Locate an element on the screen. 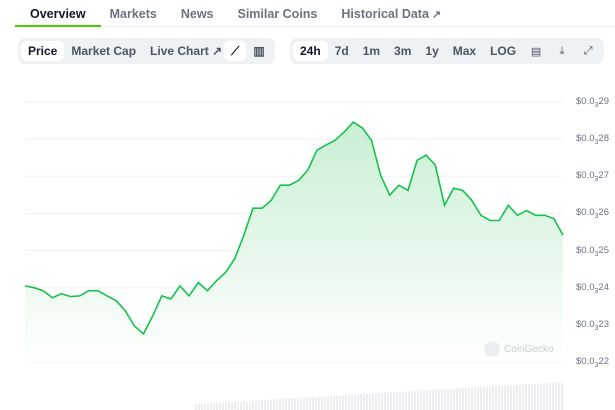  metric-group: Price Market Cap Live Chart ↗ is located at coordinates (125, 51).